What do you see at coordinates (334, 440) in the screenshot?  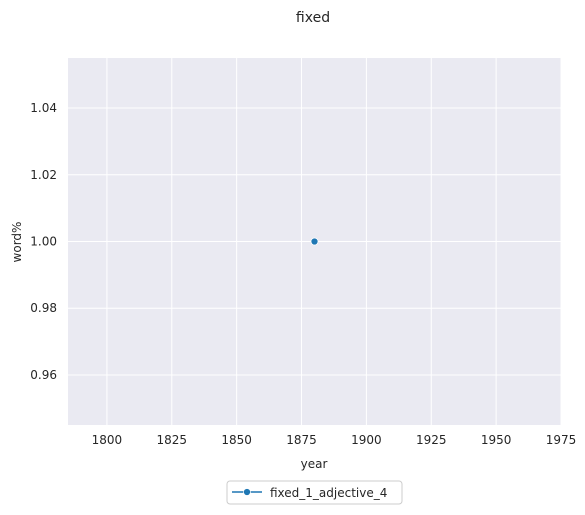 I see `x-axis-ticks: 1800 1825 1850 1875 1900 1925 1950 1975` at bounding box center [334, 440].